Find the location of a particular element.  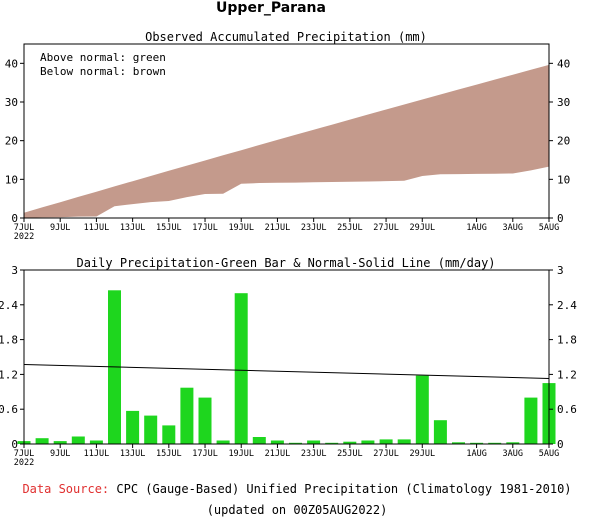

accumulated-ytick-label-right: 40 is located at coordinates (563, 63).